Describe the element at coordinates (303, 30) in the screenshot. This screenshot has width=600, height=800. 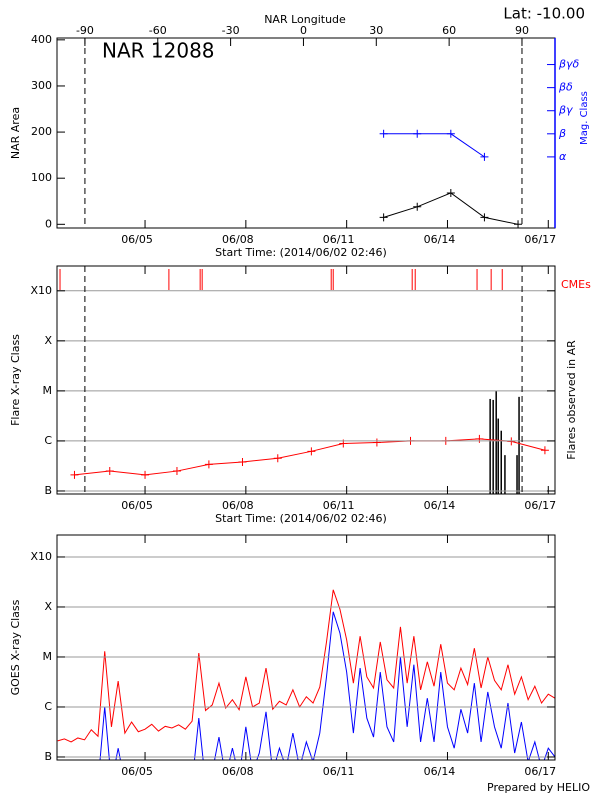
I see `x2-tick-label: 0` at that location.